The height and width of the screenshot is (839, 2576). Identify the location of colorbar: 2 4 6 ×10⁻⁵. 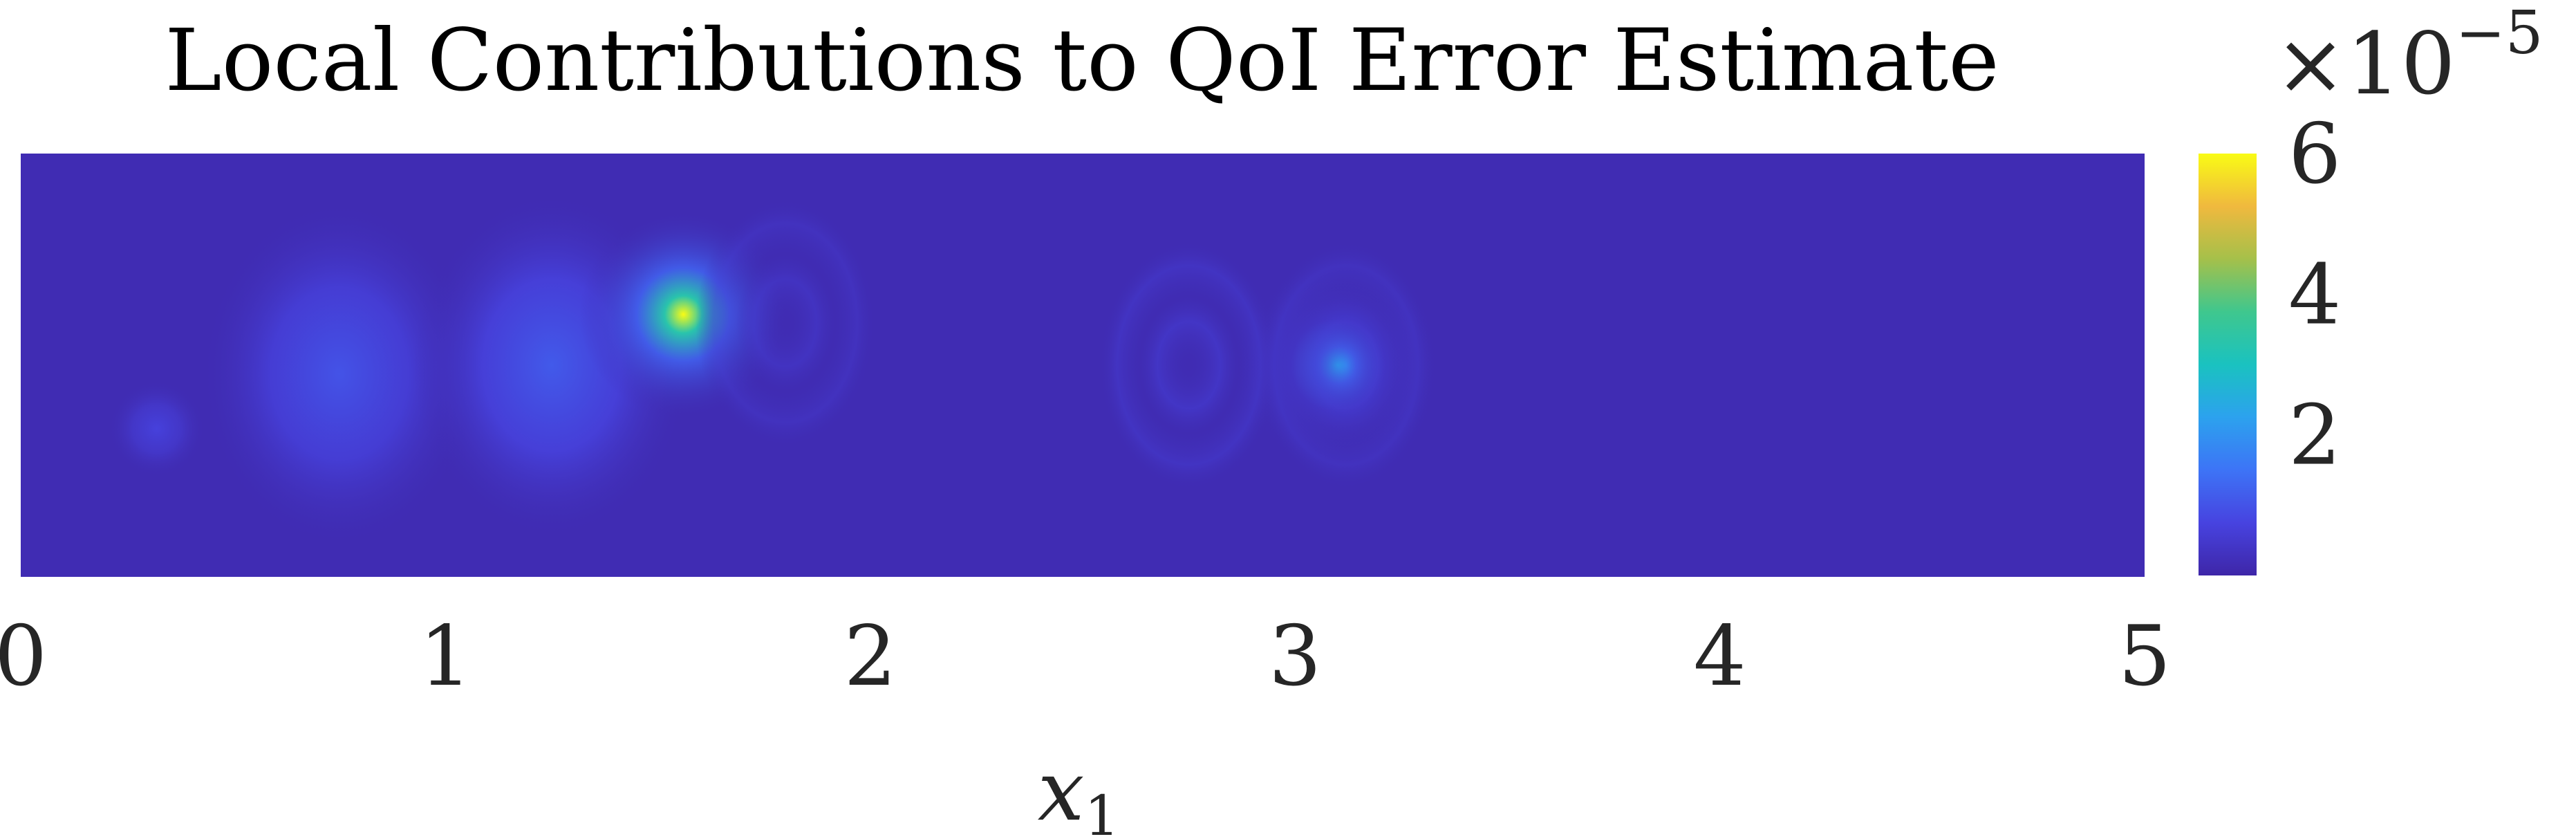
(2371, 287).